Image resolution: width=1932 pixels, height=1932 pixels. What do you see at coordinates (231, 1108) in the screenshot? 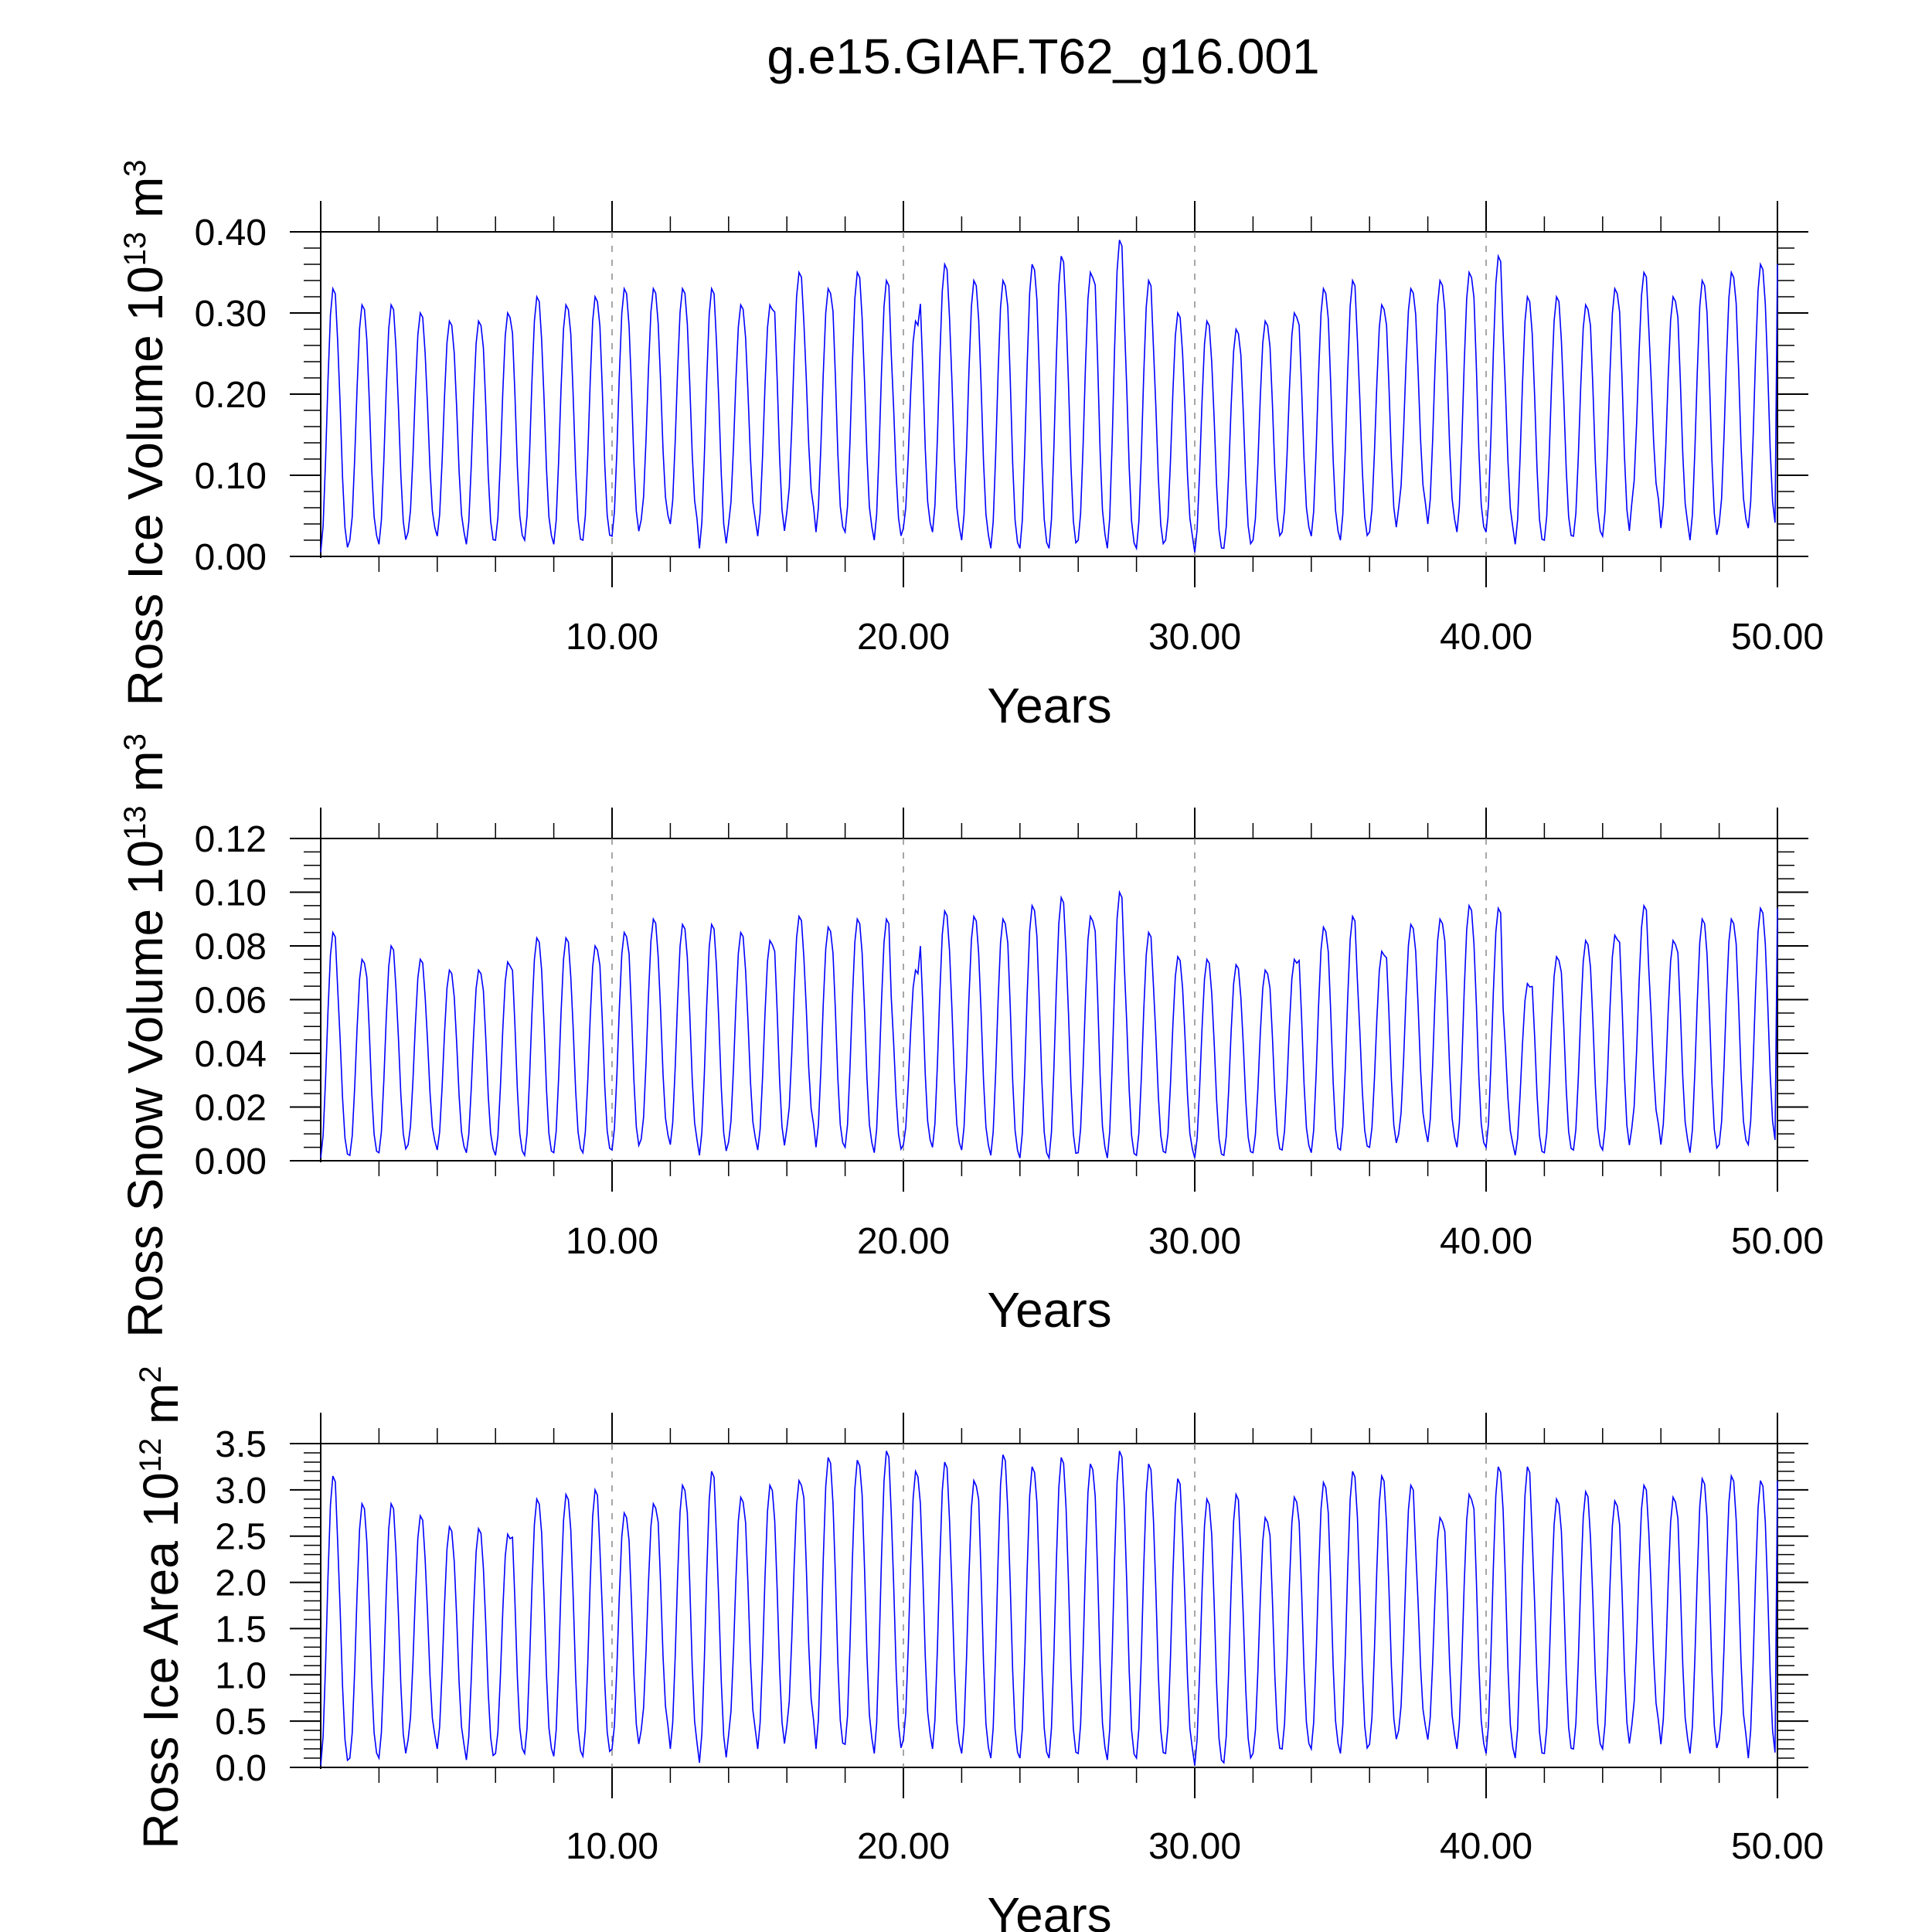
I see `y-tick-label: 0.02` at bounding box center [231, 1108].